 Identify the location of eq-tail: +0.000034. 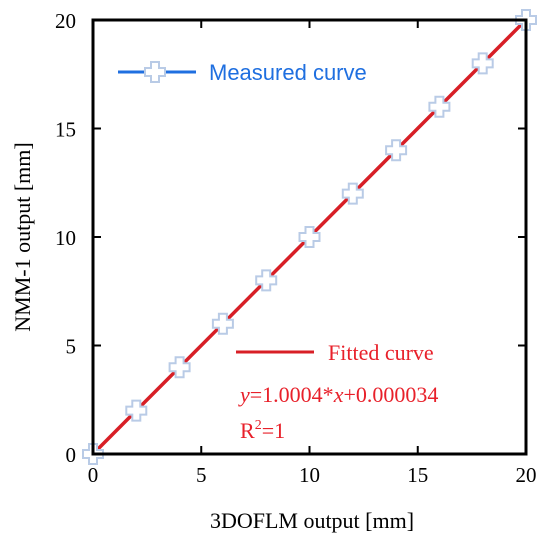
(390, 394).